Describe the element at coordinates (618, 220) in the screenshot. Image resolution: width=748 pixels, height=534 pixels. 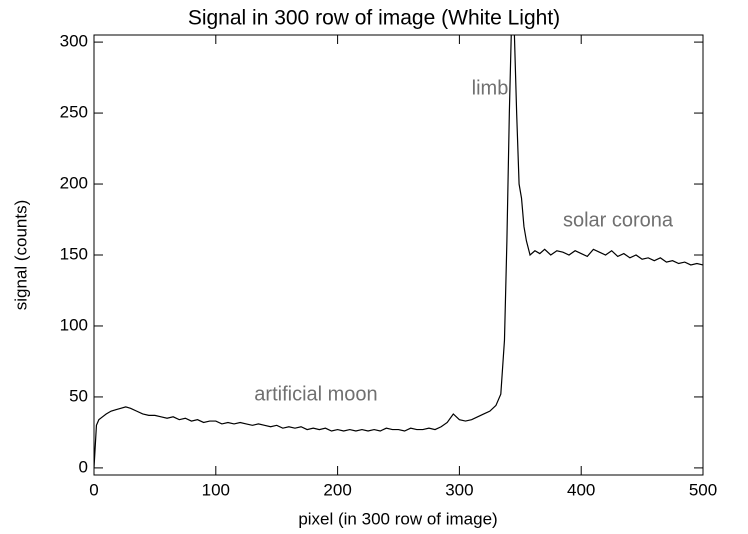
I see `annotation: solar corona` at that location.